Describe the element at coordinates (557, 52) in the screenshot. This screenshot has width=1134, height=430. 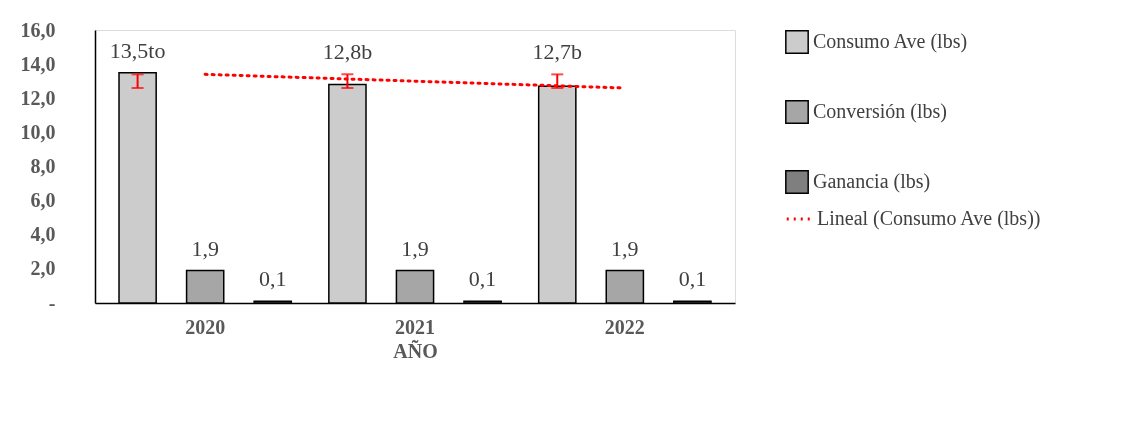
I see `data-label: 12,7b` at that location.